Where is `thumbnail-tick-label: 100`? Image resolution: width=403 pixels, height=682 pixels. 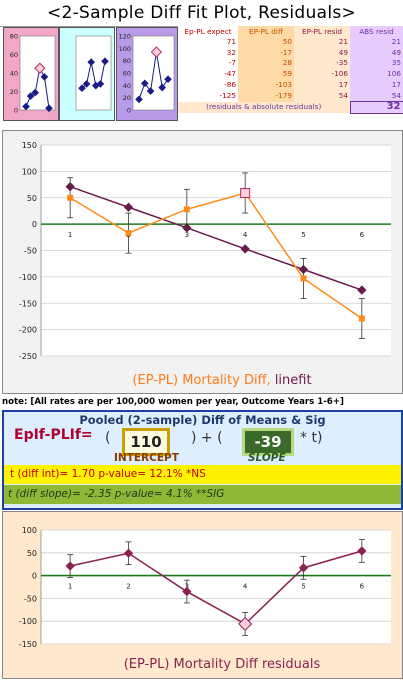
thumbnail-tick-label: 100 is located at coordinates (125, 49).